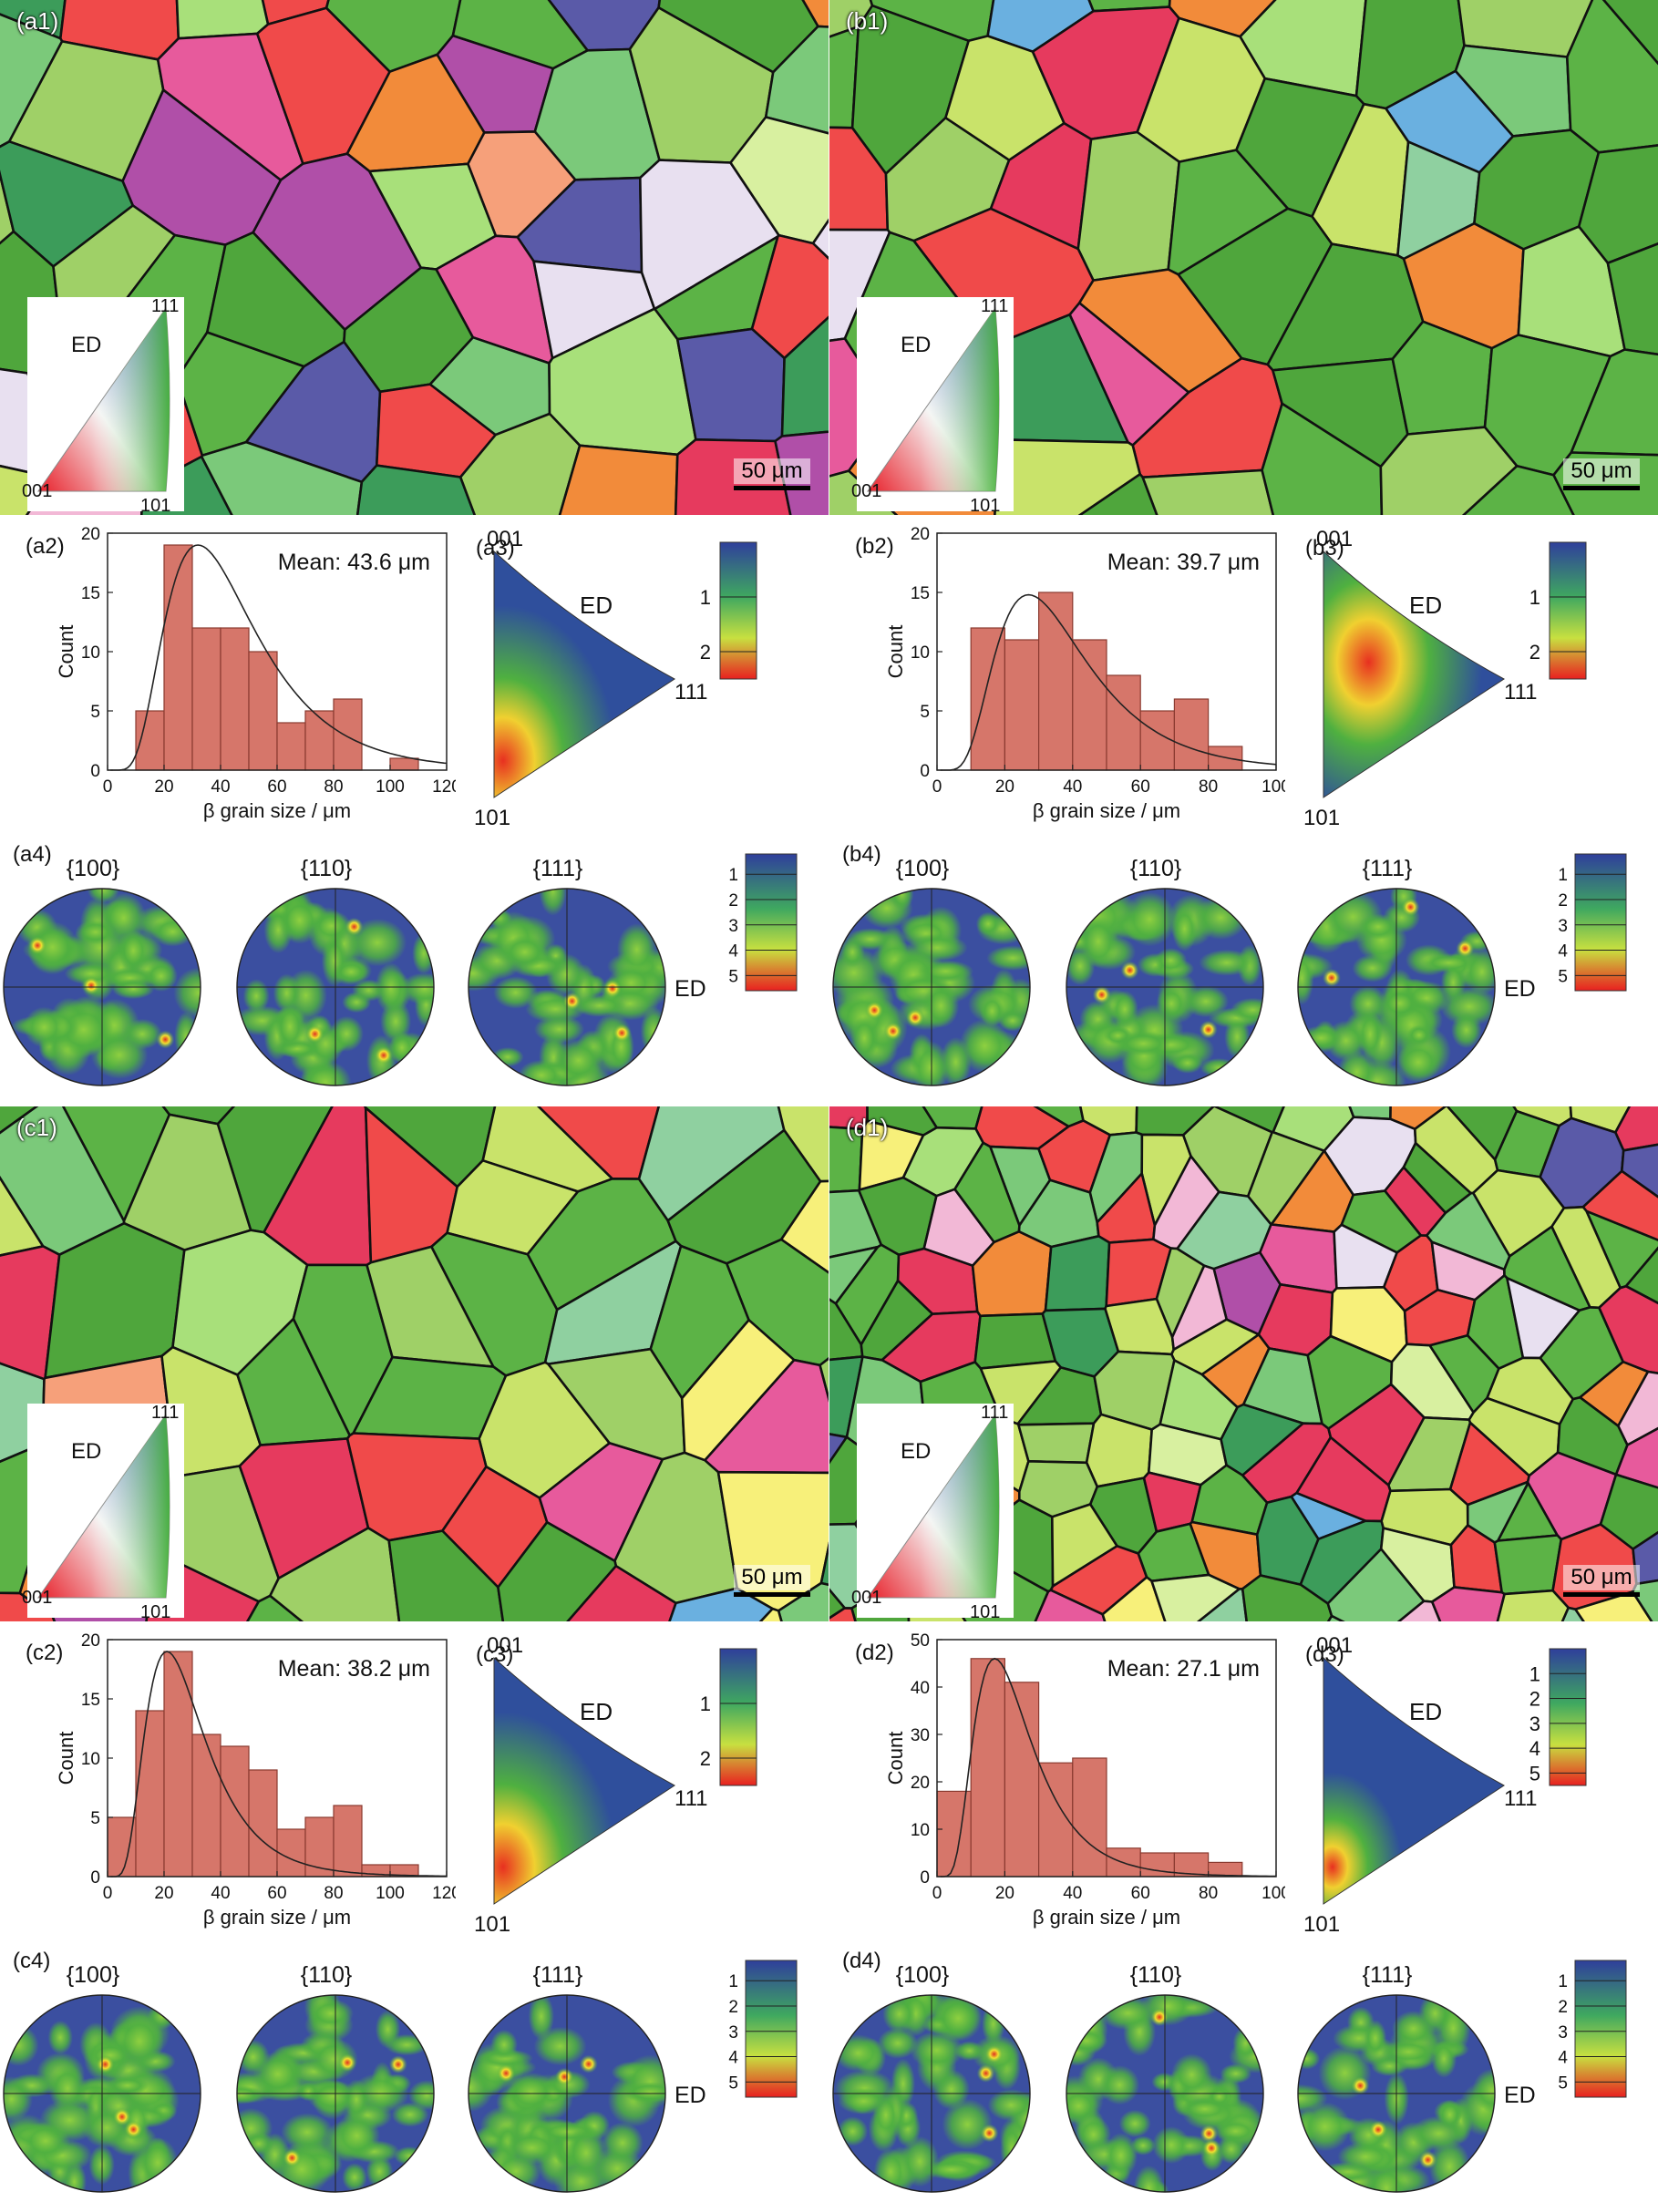 The height and width of the screenshot is (2212, 1658). Describe the element at coordinates (1334, 1645) in the screenshot. I see `ipf-001-label: 001` at that location.